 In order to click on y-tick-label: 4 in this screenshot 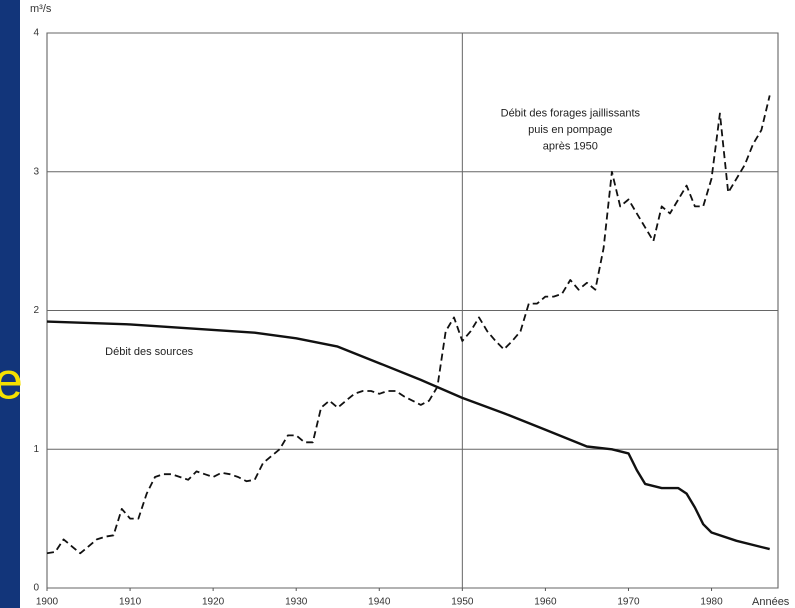, I will do `click(36, 33)`.